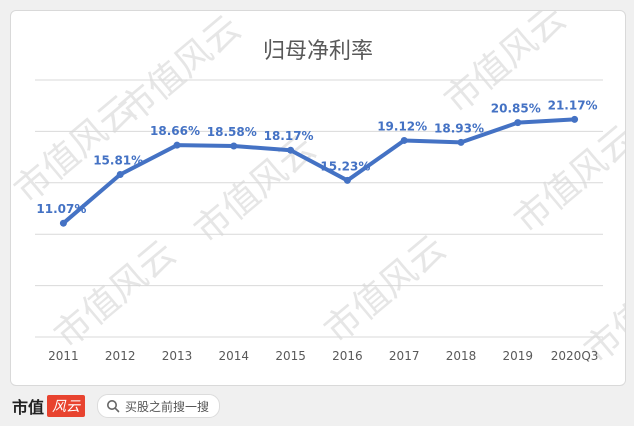  Describe the element at coordinates (175, 131) in the screenshot. I see `data-label: 18.66%` at that location.